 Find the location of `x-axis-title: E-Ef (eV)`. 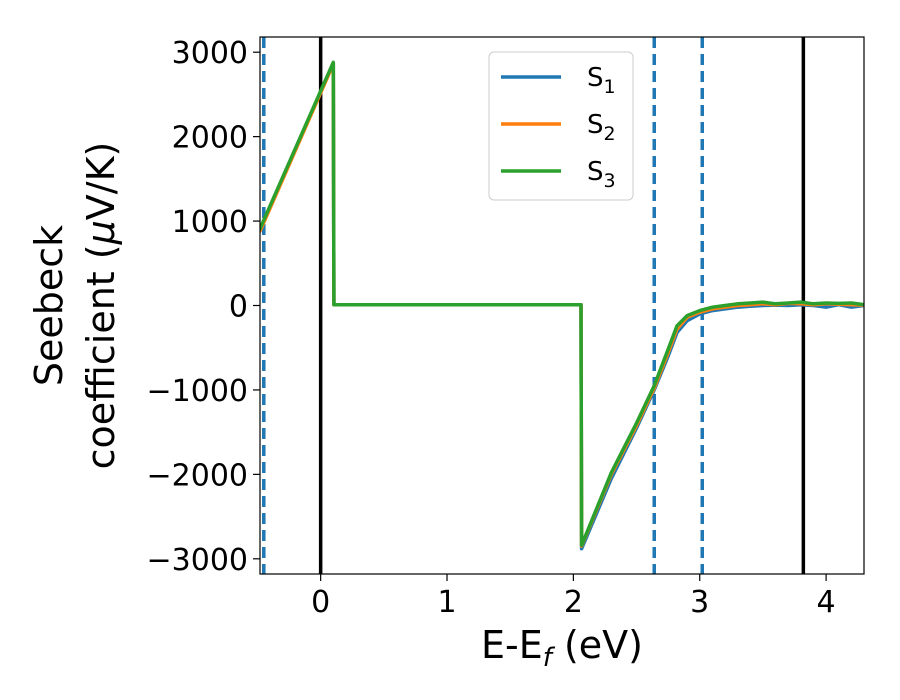

x-axis-title: E-Ef (eV) is located at coordinates (562, 648).